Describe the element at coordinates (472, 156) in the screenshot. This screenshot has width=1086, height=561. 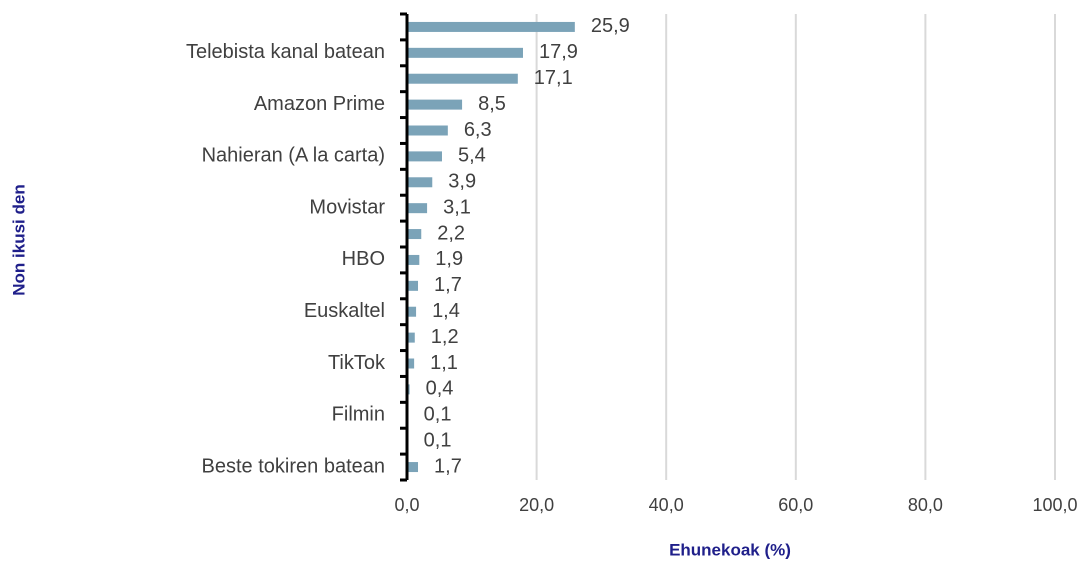
I see `value-label: 5,4` at that location.